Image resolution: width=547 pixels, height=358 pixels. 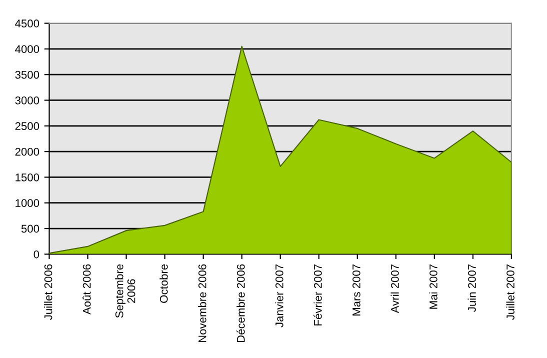 I want to click on x-tick-label: Octobre, so click(x=164, y=283).